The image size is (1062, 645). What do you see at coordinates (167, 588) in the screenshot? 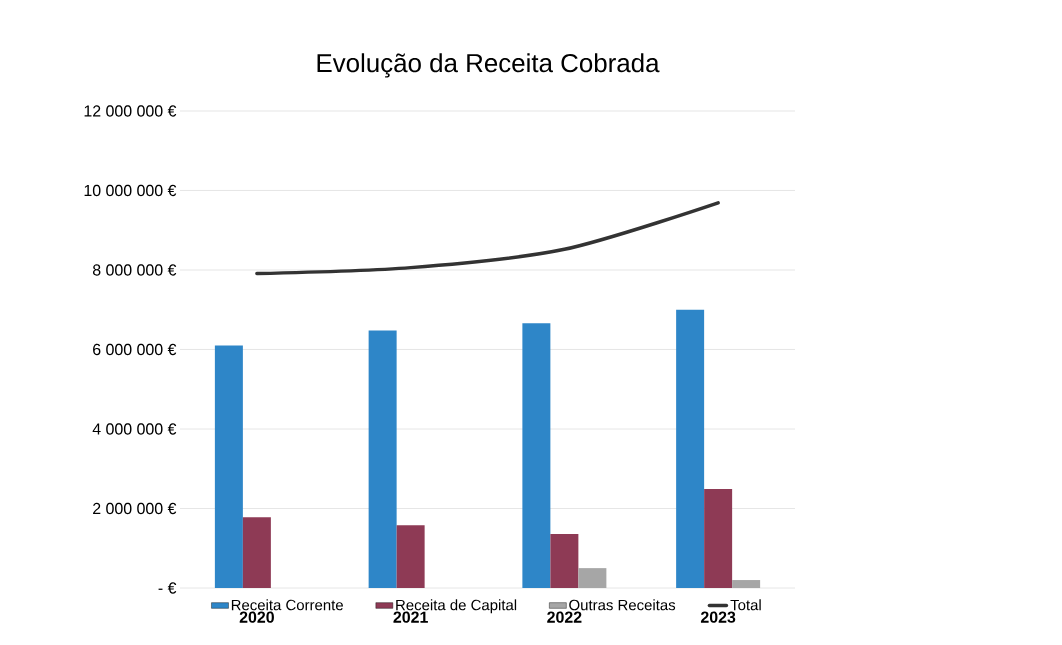
I see `y-tick-label: - €` at bounding box center [167, 588].